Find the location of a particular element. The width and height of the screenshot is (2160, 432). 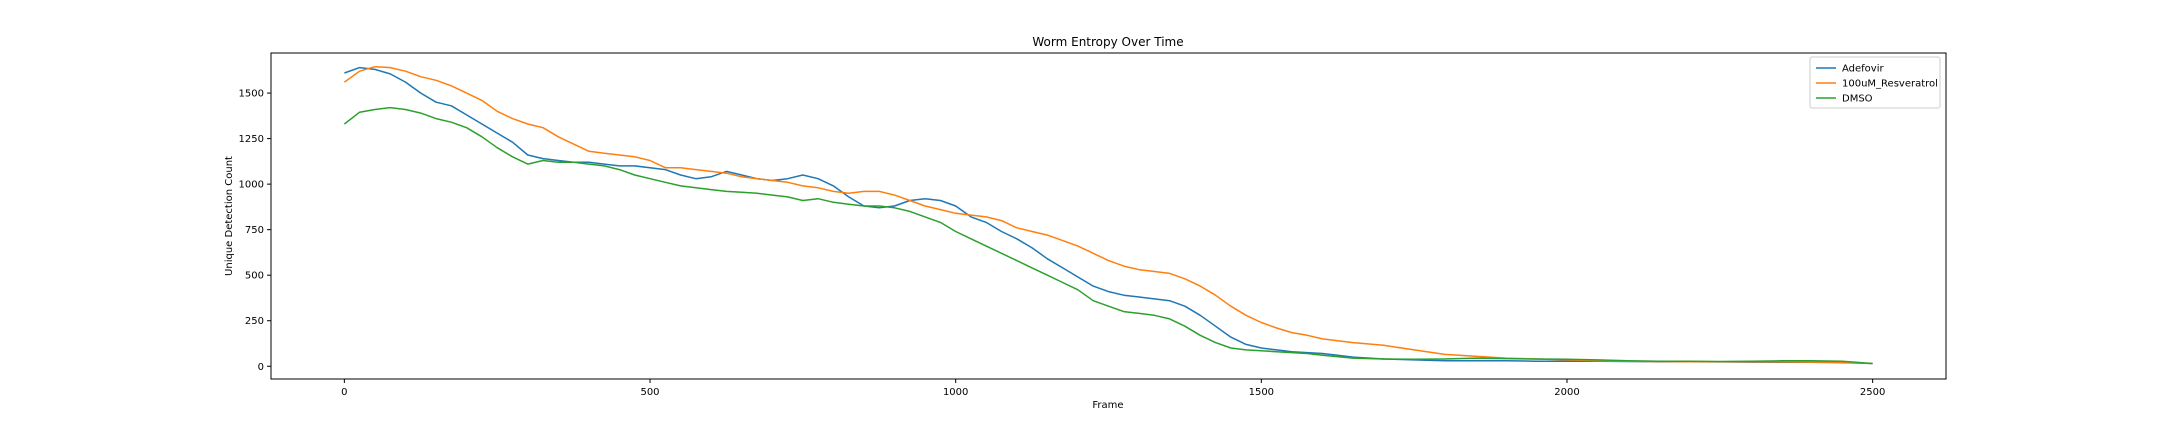

y-tick-label: 500 is located at coordinates (254, 276).